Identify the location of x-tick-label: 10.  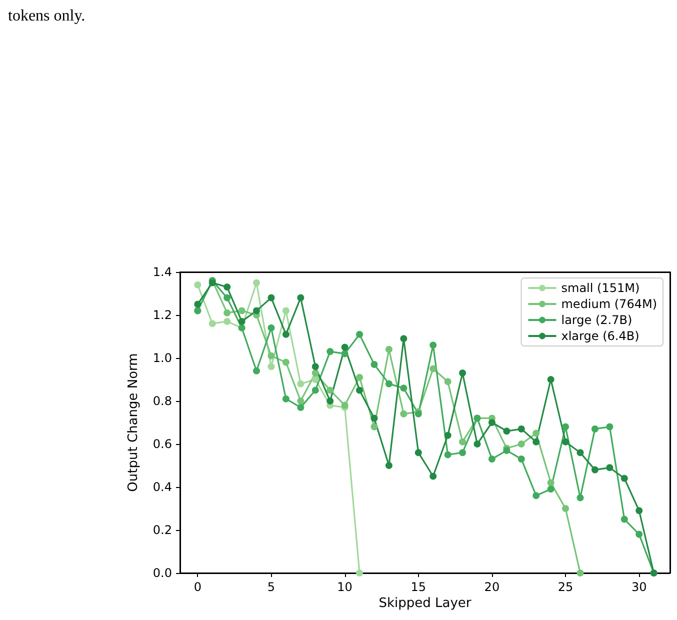
(344, 587).